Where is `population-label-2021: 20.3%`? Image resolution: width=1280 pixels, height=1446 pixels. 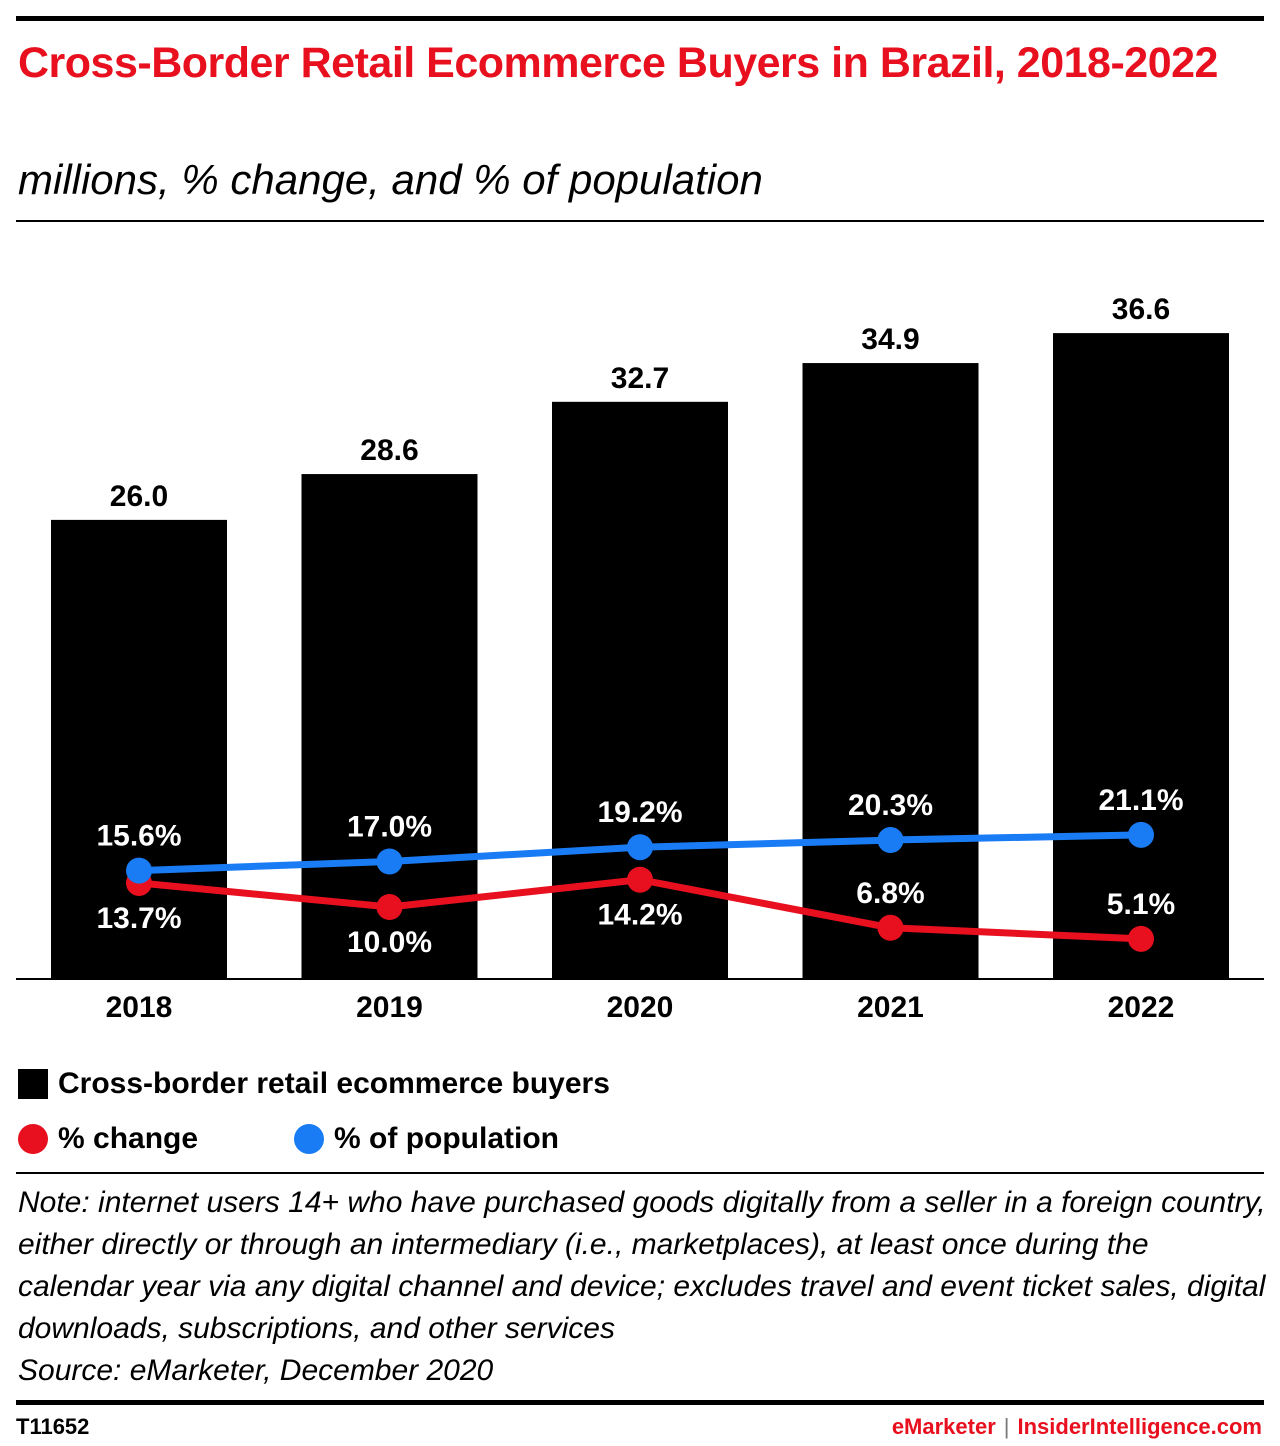
population-label-2021: 20.3% is located at coordinates (890, 805).